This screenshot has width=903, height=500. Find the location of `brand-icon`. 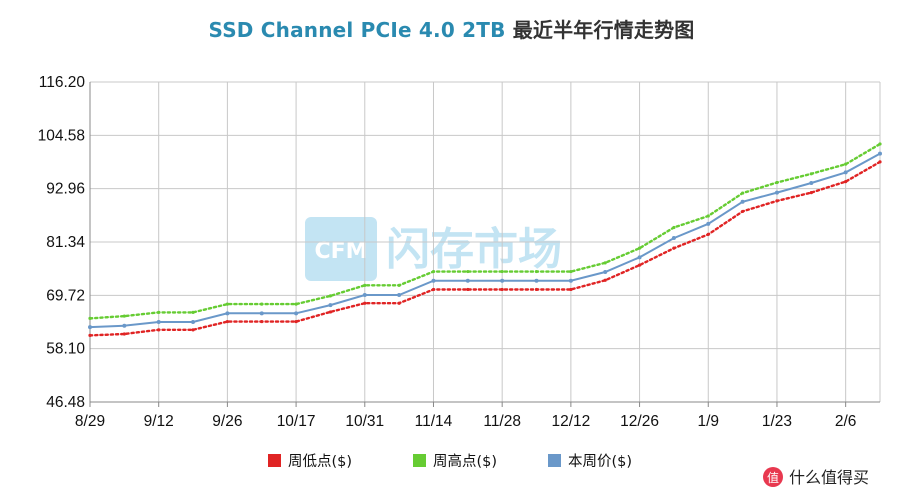

brand-icon is located at coordinates (773, 477).